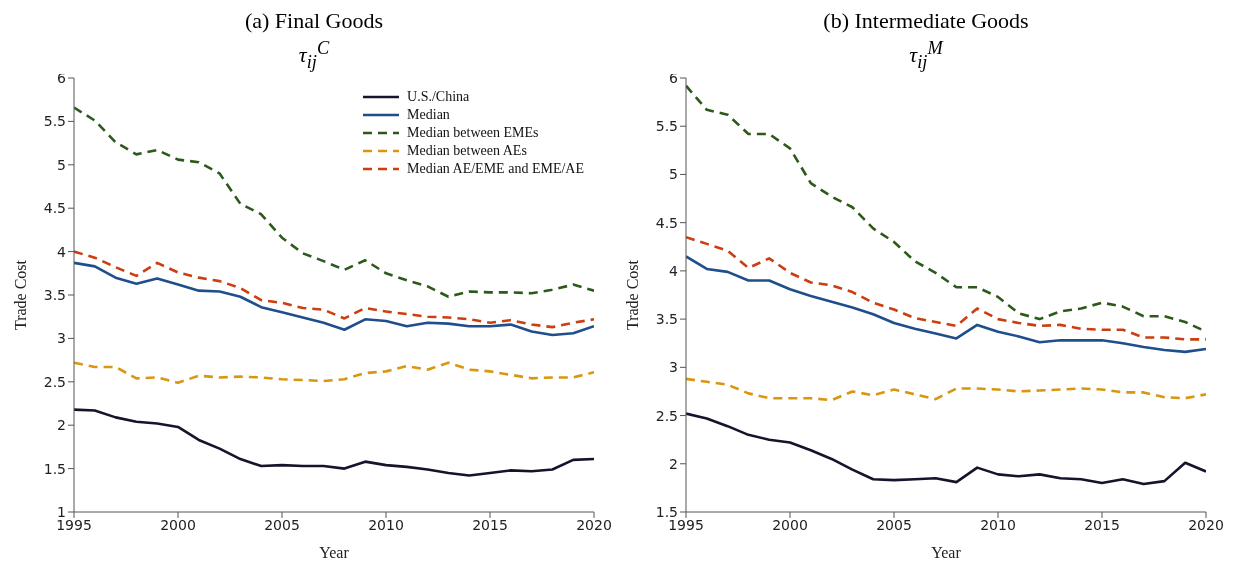  Describe the element at coordinates (473, 133) in the screenshot. I see `legend-label: Median between EMEs` at that location.